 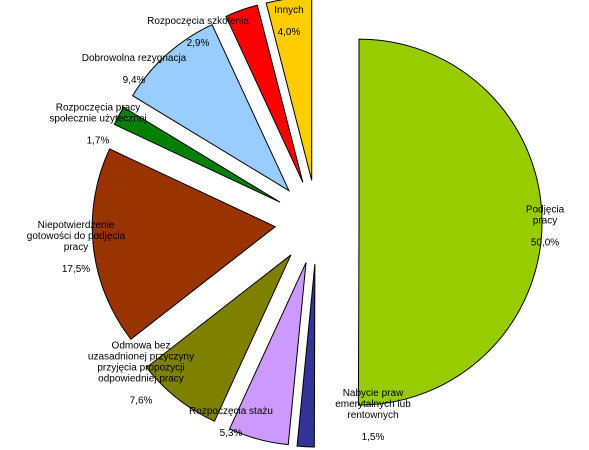 What do you see at coordinates (231, 411) in the screenshot?
I see `slice-label-text: Rozpoczęcia stażu` at bounding box center [231, 411].